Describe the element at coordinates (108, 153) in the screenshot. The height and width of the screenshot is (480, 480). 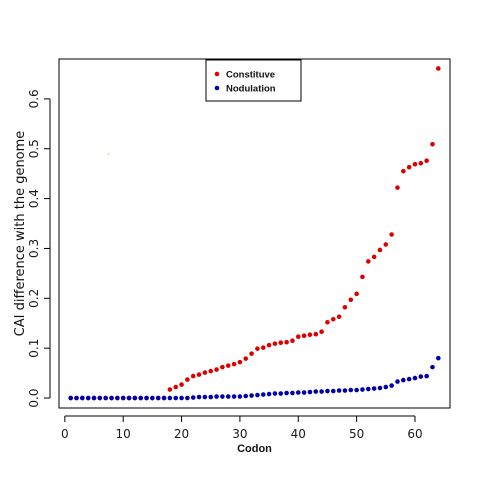
I see `stray-point` at that location.